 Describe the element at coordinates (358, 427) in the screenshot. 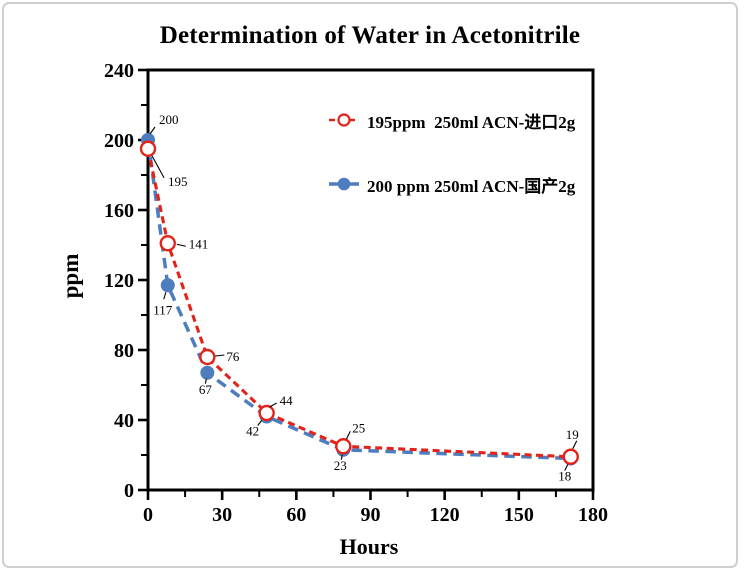

I see `point-value-label: 25` at that location.